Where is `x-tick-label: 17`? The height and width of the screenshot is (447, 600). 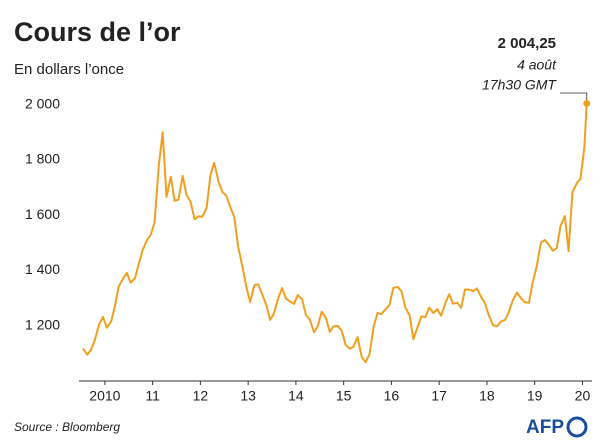
x-tick-label: 17 is located at coordinates (439, 396).